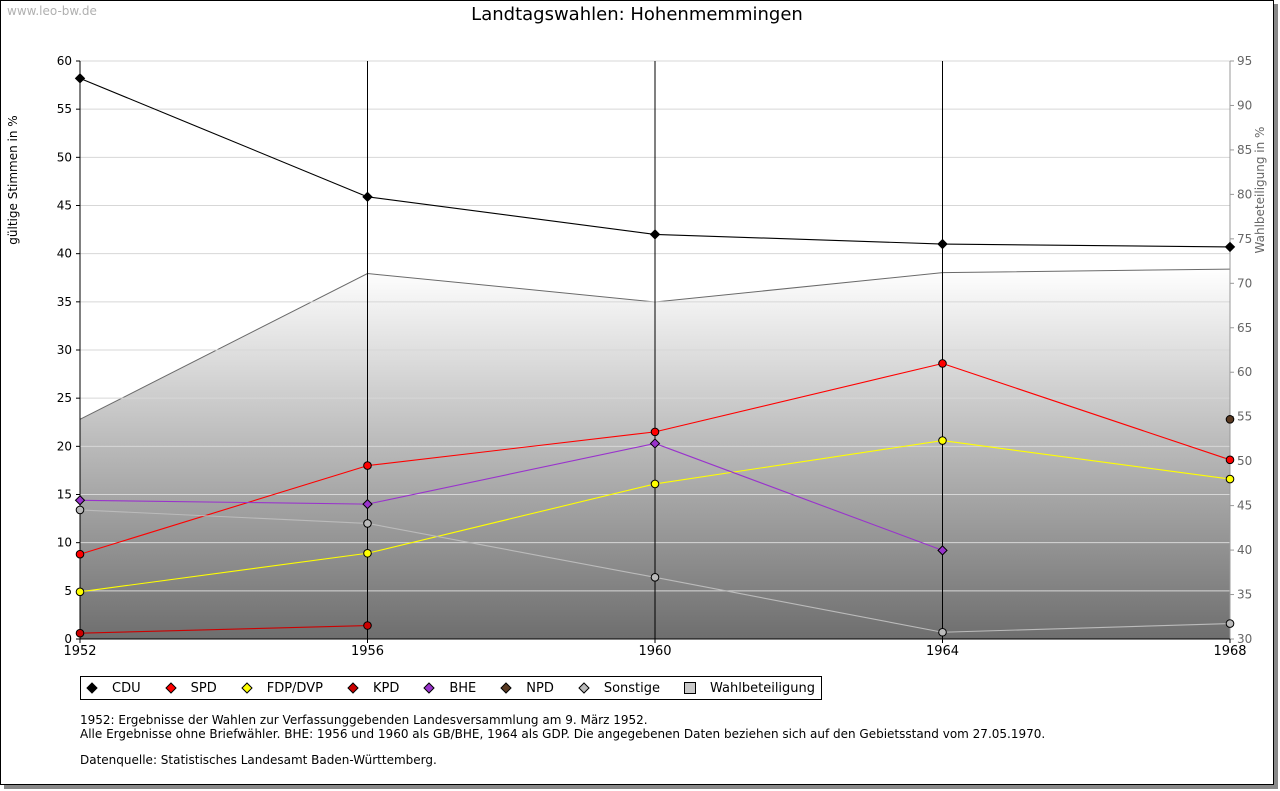 The image size is (1280, 791). Describe the element at coordinates (64, 446) in the screenshot. I see `y-tick-label: 20` at that location.